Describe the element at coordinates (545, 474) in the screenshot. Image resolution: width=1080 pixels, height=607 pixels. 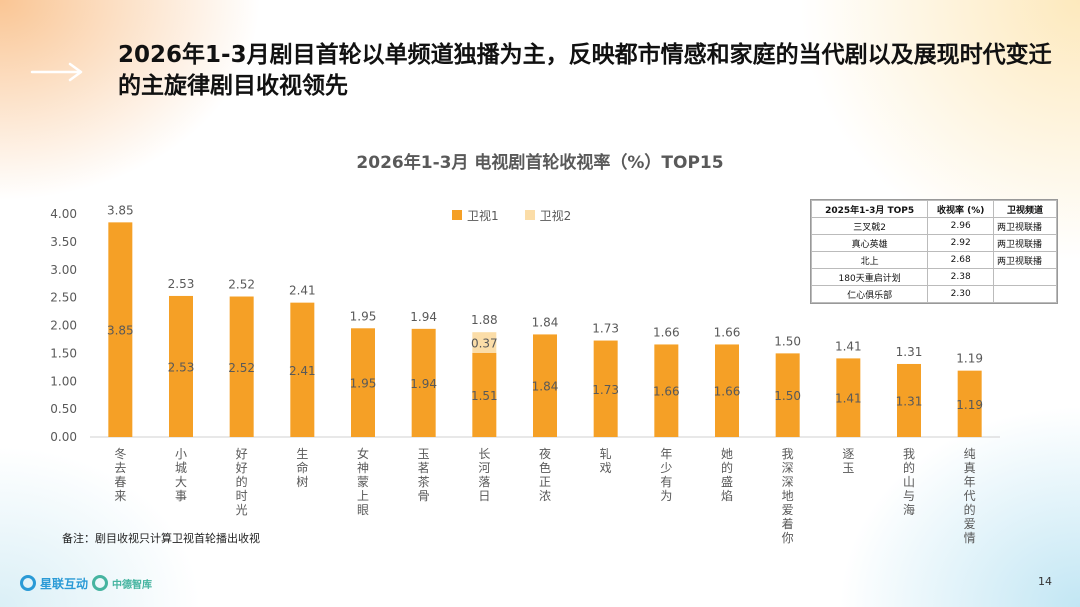
I see `x-tick-label: 夜色正浓` at that location.